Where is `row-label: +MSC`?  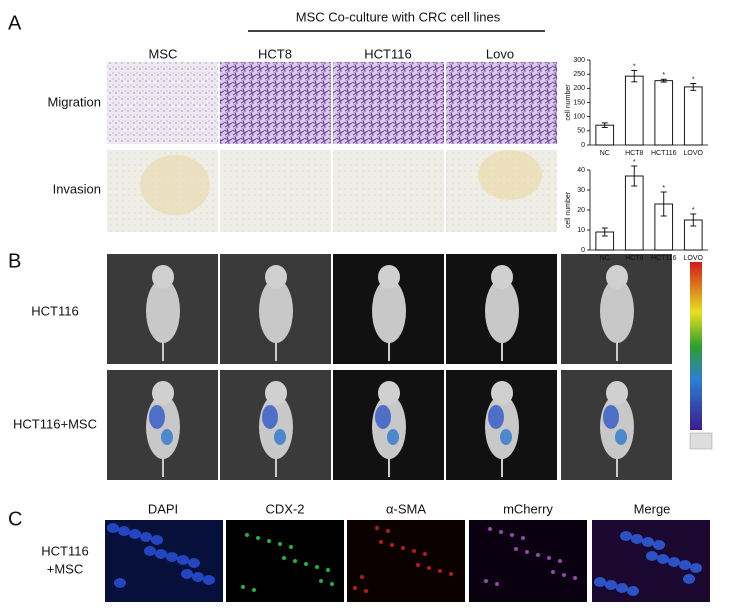 row-label: +MSC is located at coordinates (65, 568).